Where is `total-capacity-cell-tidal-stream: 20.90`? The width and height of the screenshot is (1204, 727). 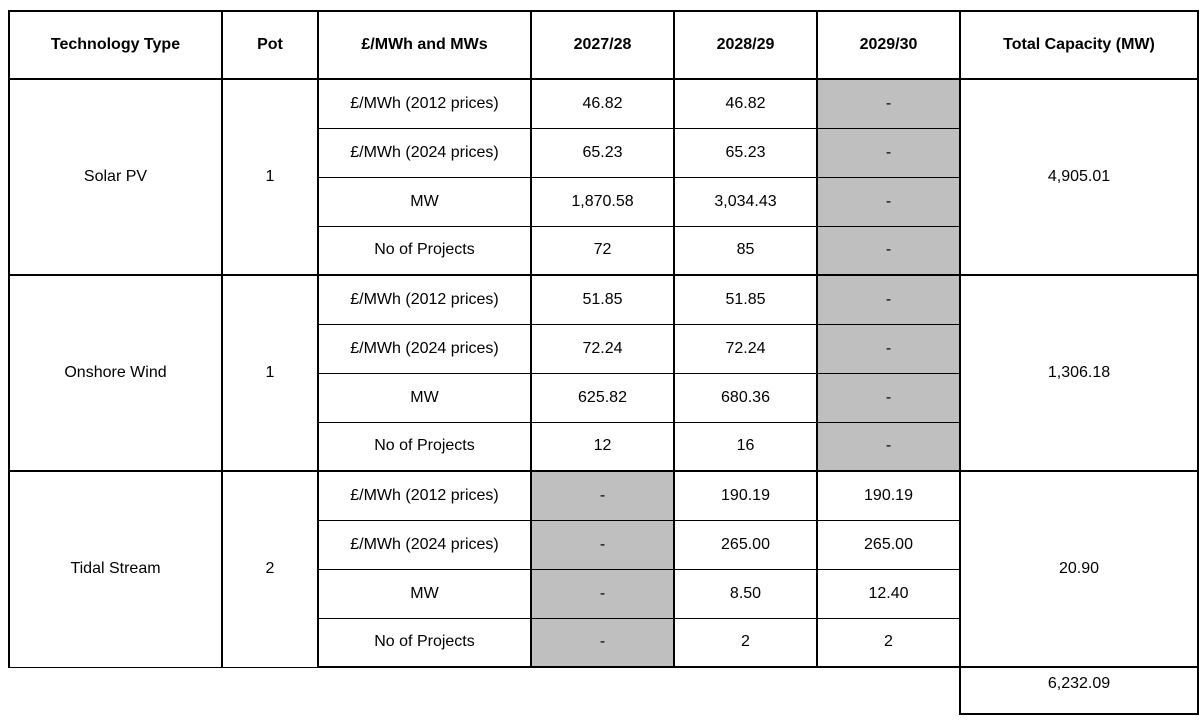
total-capacity-cell-tidal-stream: 20.90 is located at coordinates (1079, 569).